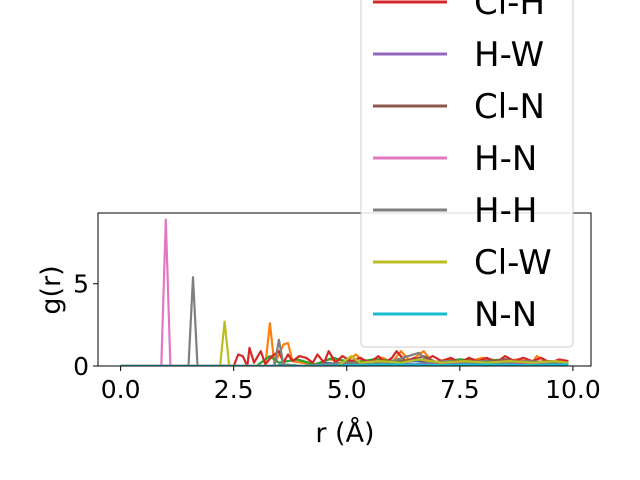  Describe the element at coordinates (505, 211) in the screenshot. I see `legend-label: H-H` at that location.